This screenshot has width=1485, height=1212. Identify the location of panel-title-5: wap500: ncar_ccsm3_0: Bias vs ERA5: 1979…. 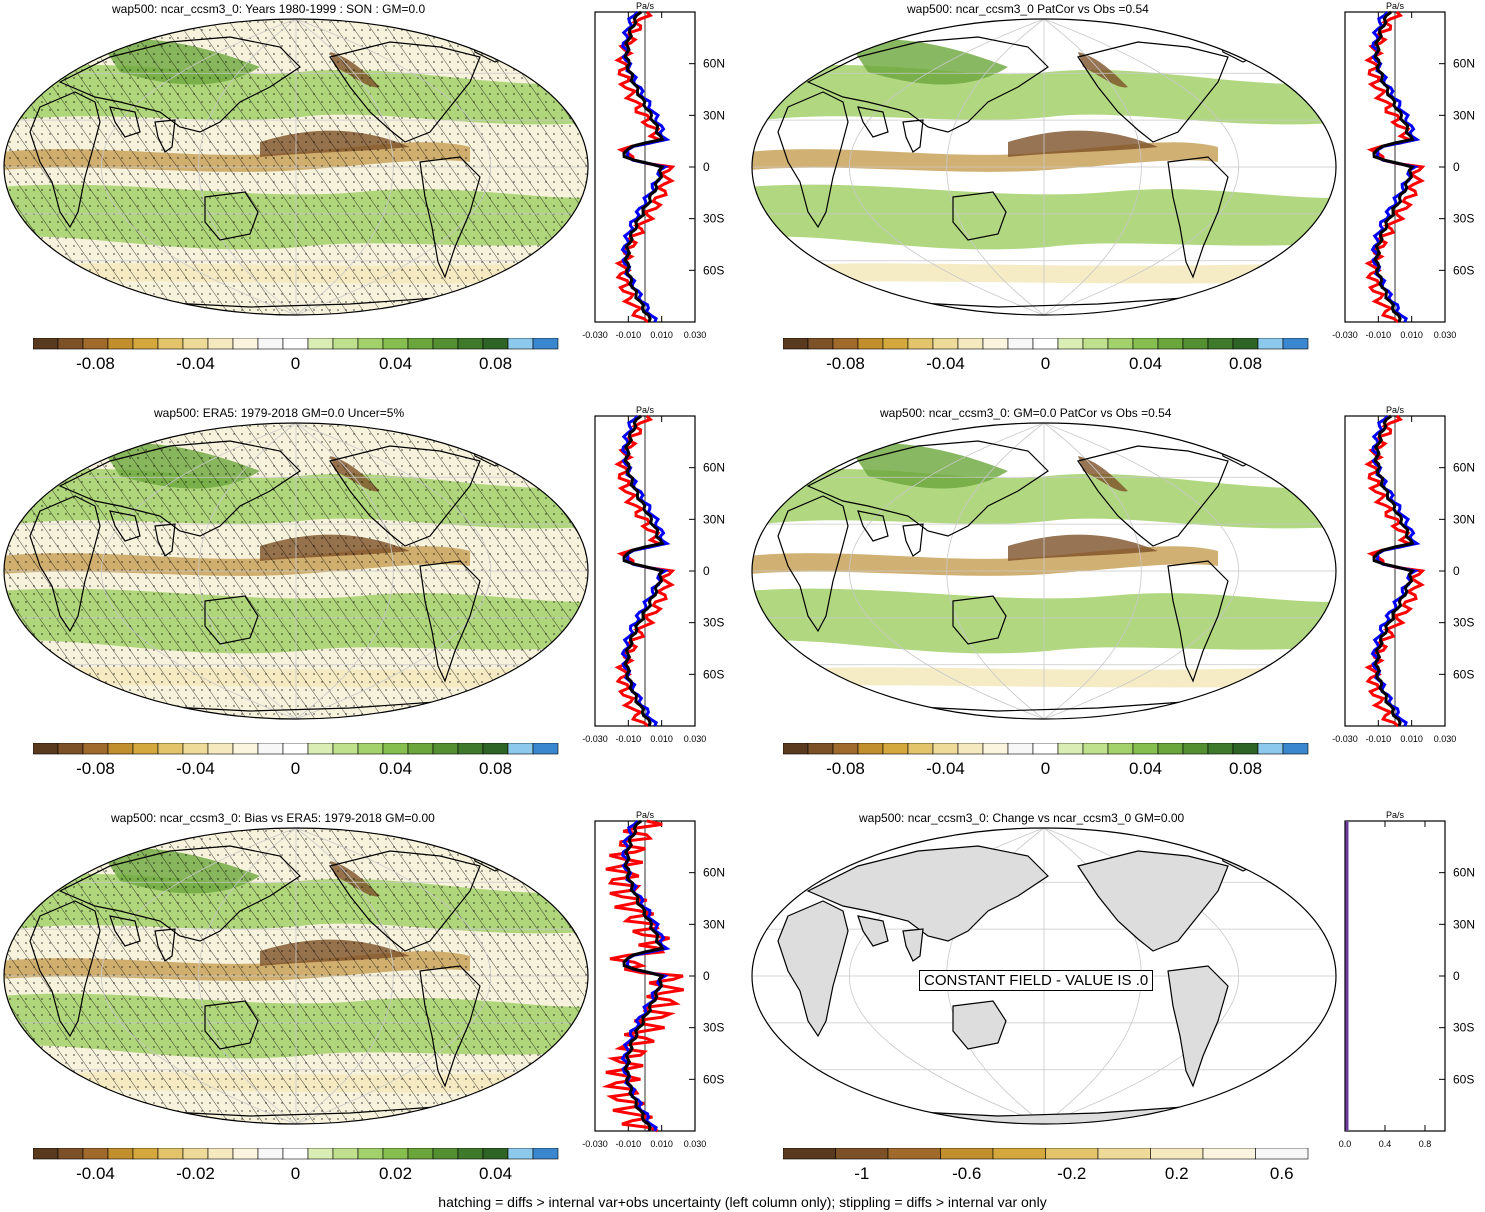
(273, 818).